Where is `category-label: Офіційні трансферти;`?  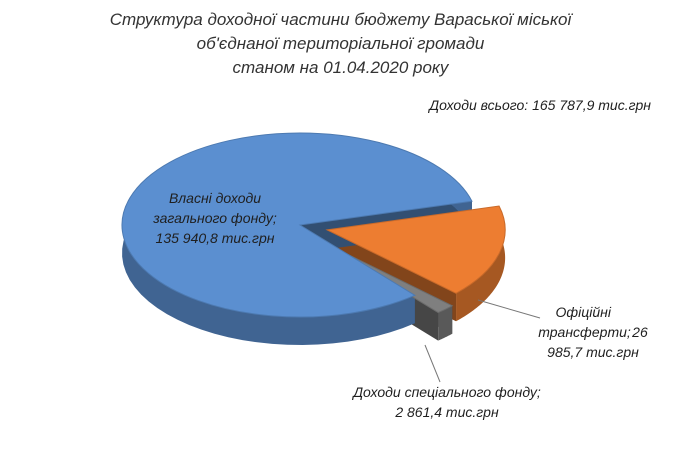
category-label: Офіційні трансферти; is located at coordinates (584, 322).